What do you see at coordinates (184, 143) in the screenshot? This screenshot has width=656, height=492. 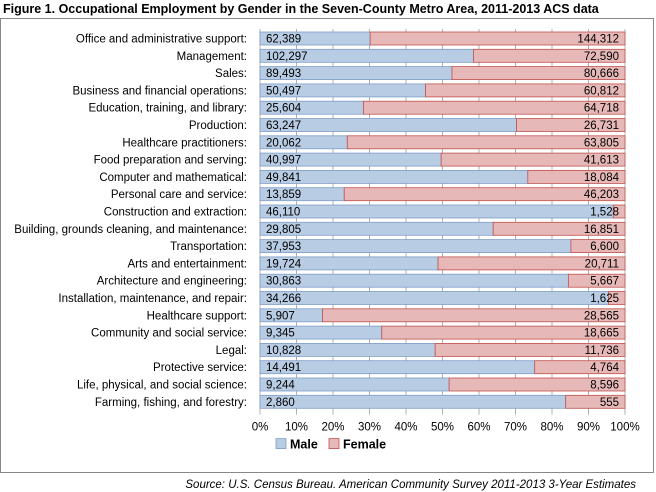 I see `category-label: Healthcare practitioners:` at bounding box center [184, 143].